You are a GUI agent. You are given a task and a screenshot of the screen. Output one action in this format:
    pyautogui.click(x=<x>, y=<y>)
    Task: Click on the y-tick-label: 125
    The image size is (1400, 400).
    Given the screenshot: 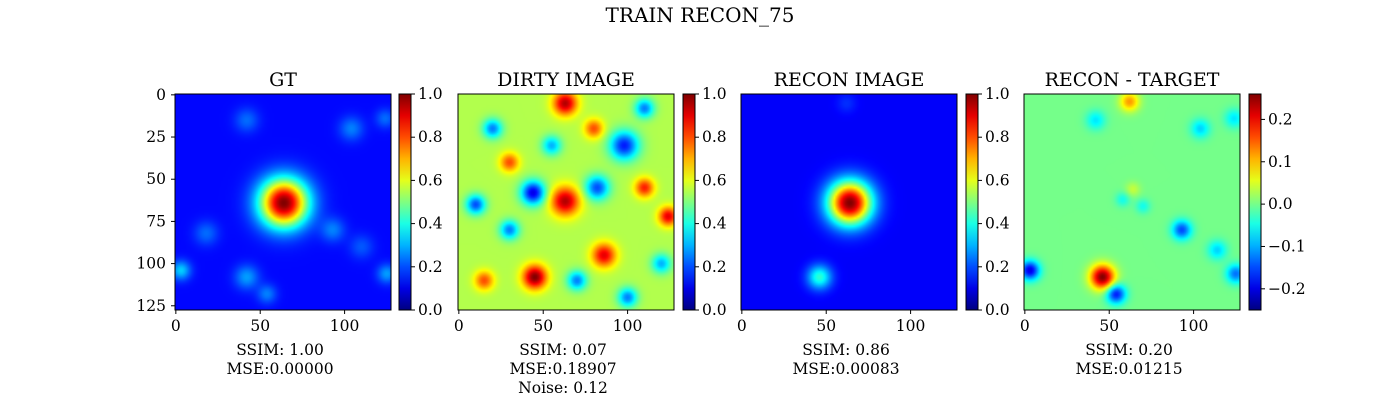 What is the action you would take?
    pyautogui.click(x=151, y=306)
    